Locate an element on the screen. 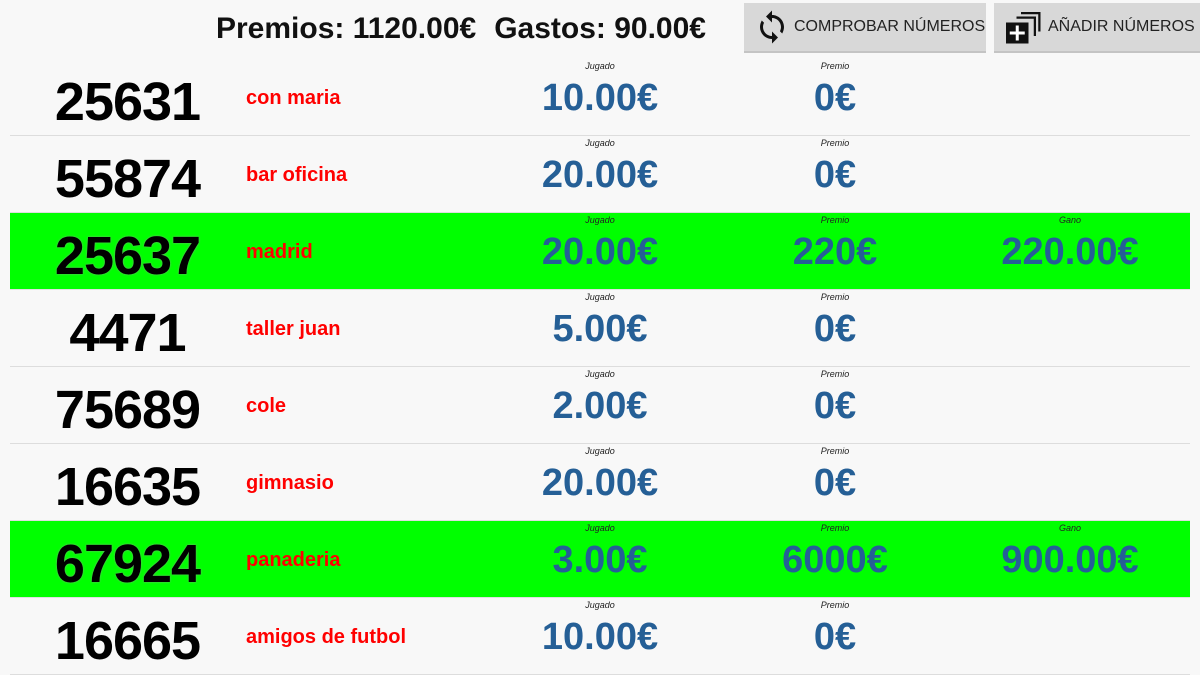 This screenshot has height=675, width=1200. check-numbers-button: COMPROBAR NÚMEROS is located at coordinates (865, 28).